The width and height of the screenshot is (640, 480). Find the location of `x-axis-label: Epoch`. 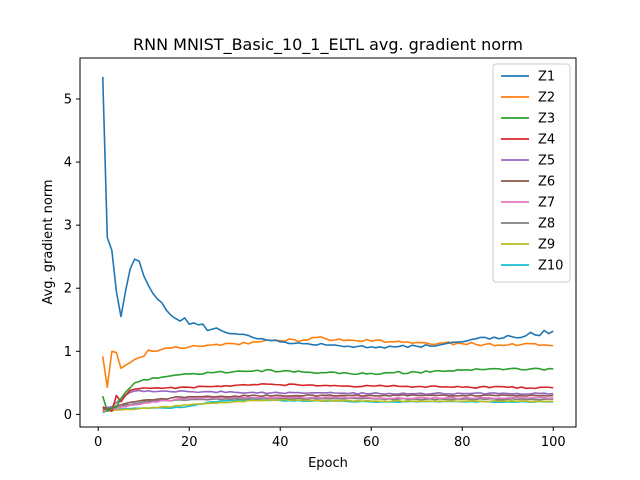

x-axis-label: Epoch is located at coordinates (328, 463).